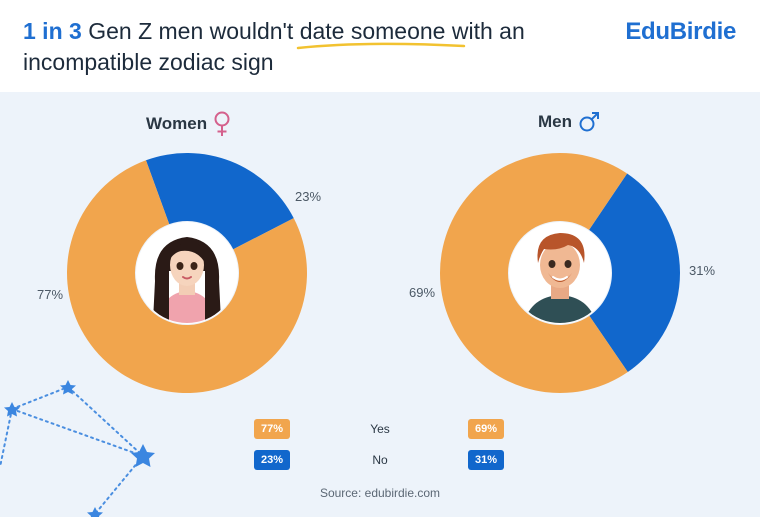  I want to click on women-slice-no, so click(219, 201).